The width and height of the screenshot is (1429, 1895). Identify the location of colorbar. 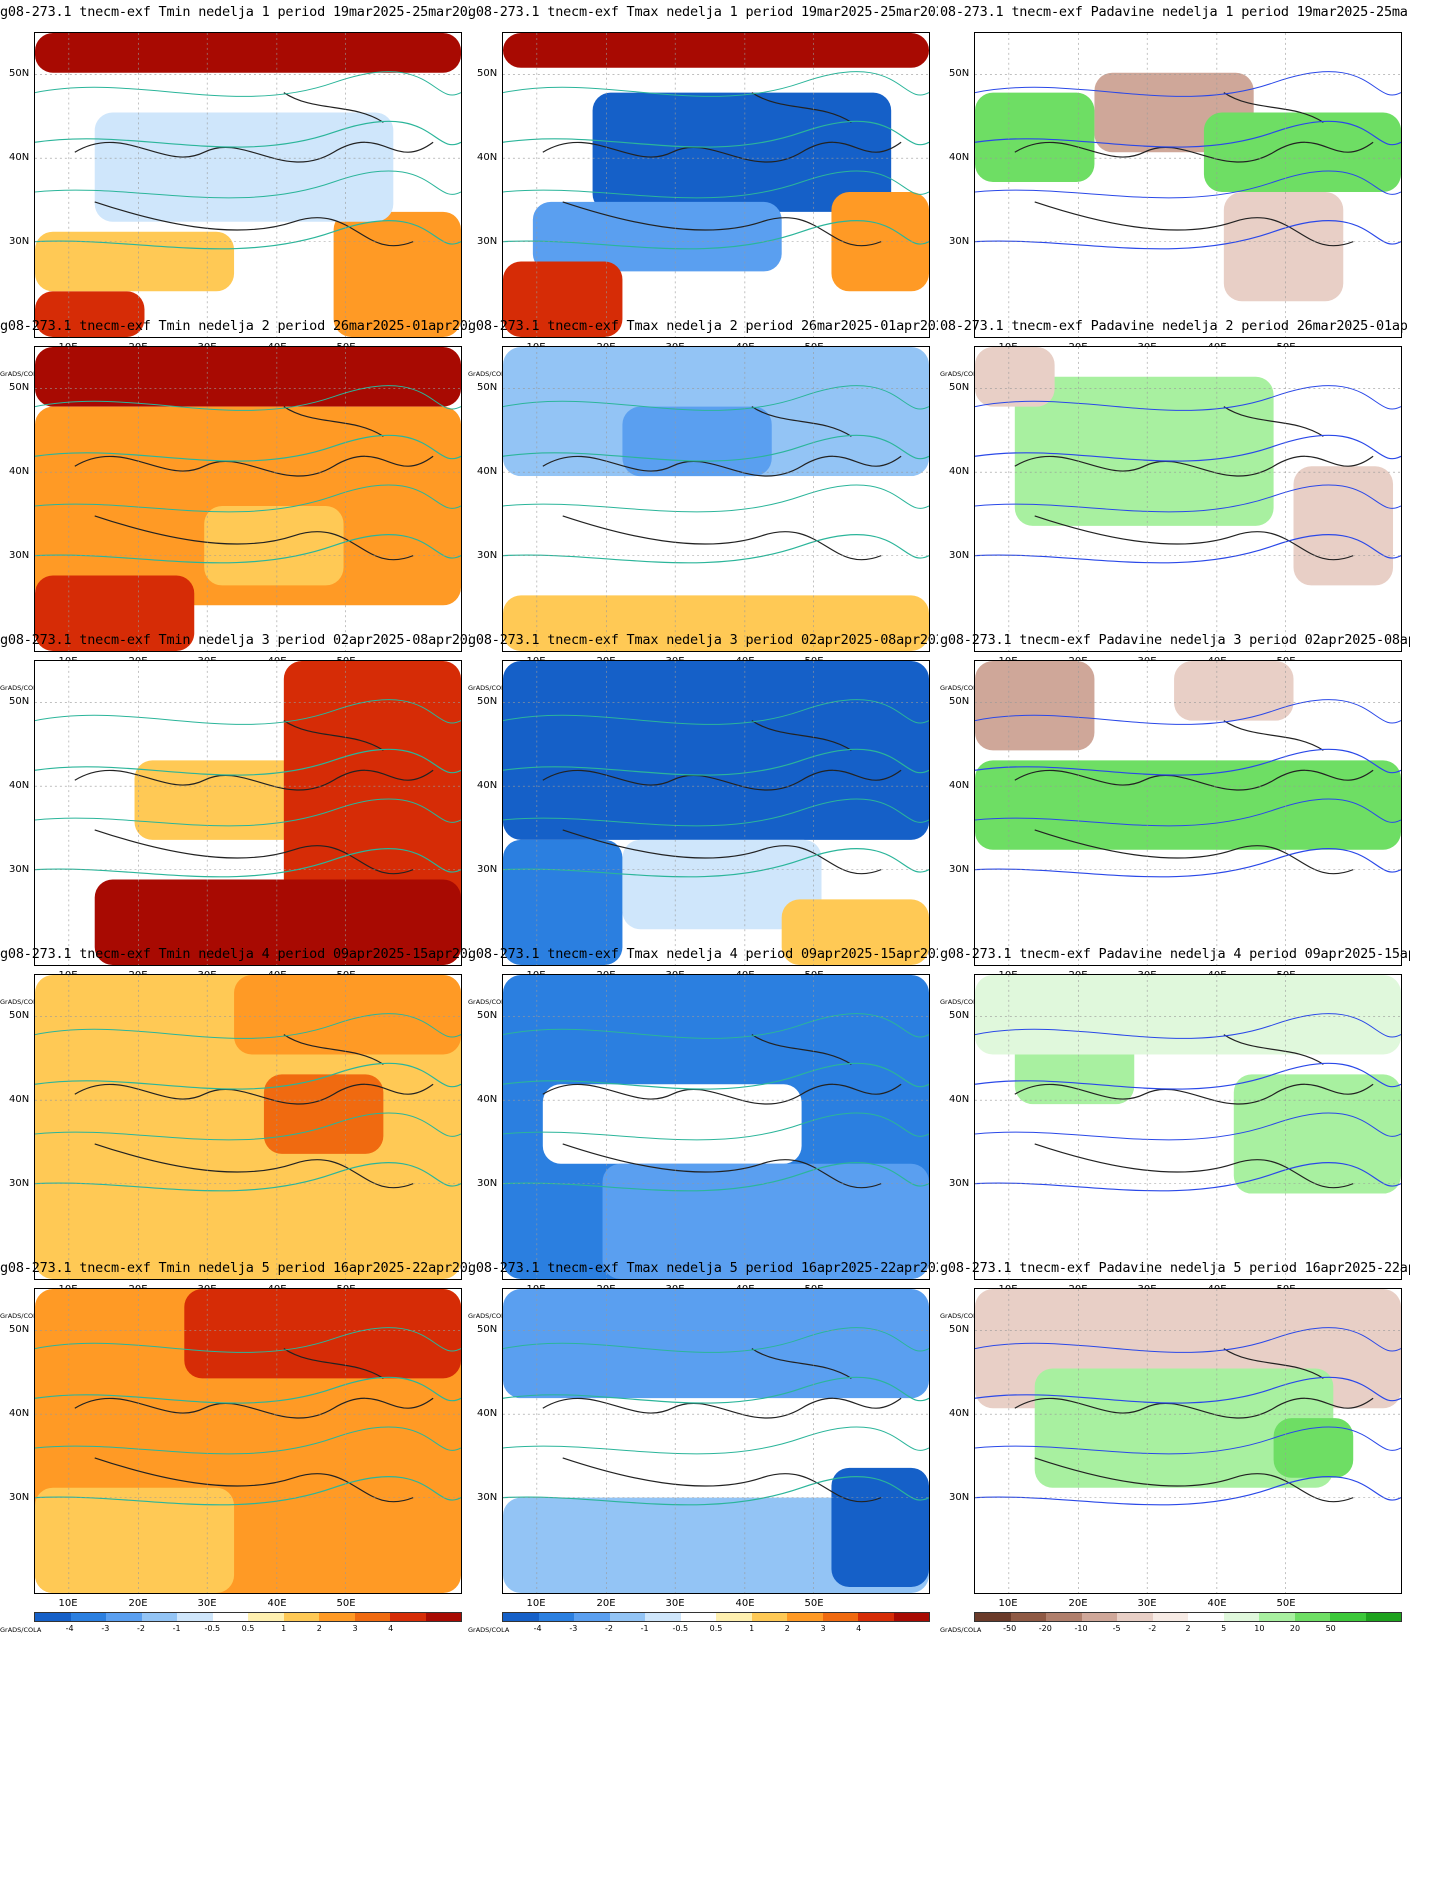
(248, 1617).